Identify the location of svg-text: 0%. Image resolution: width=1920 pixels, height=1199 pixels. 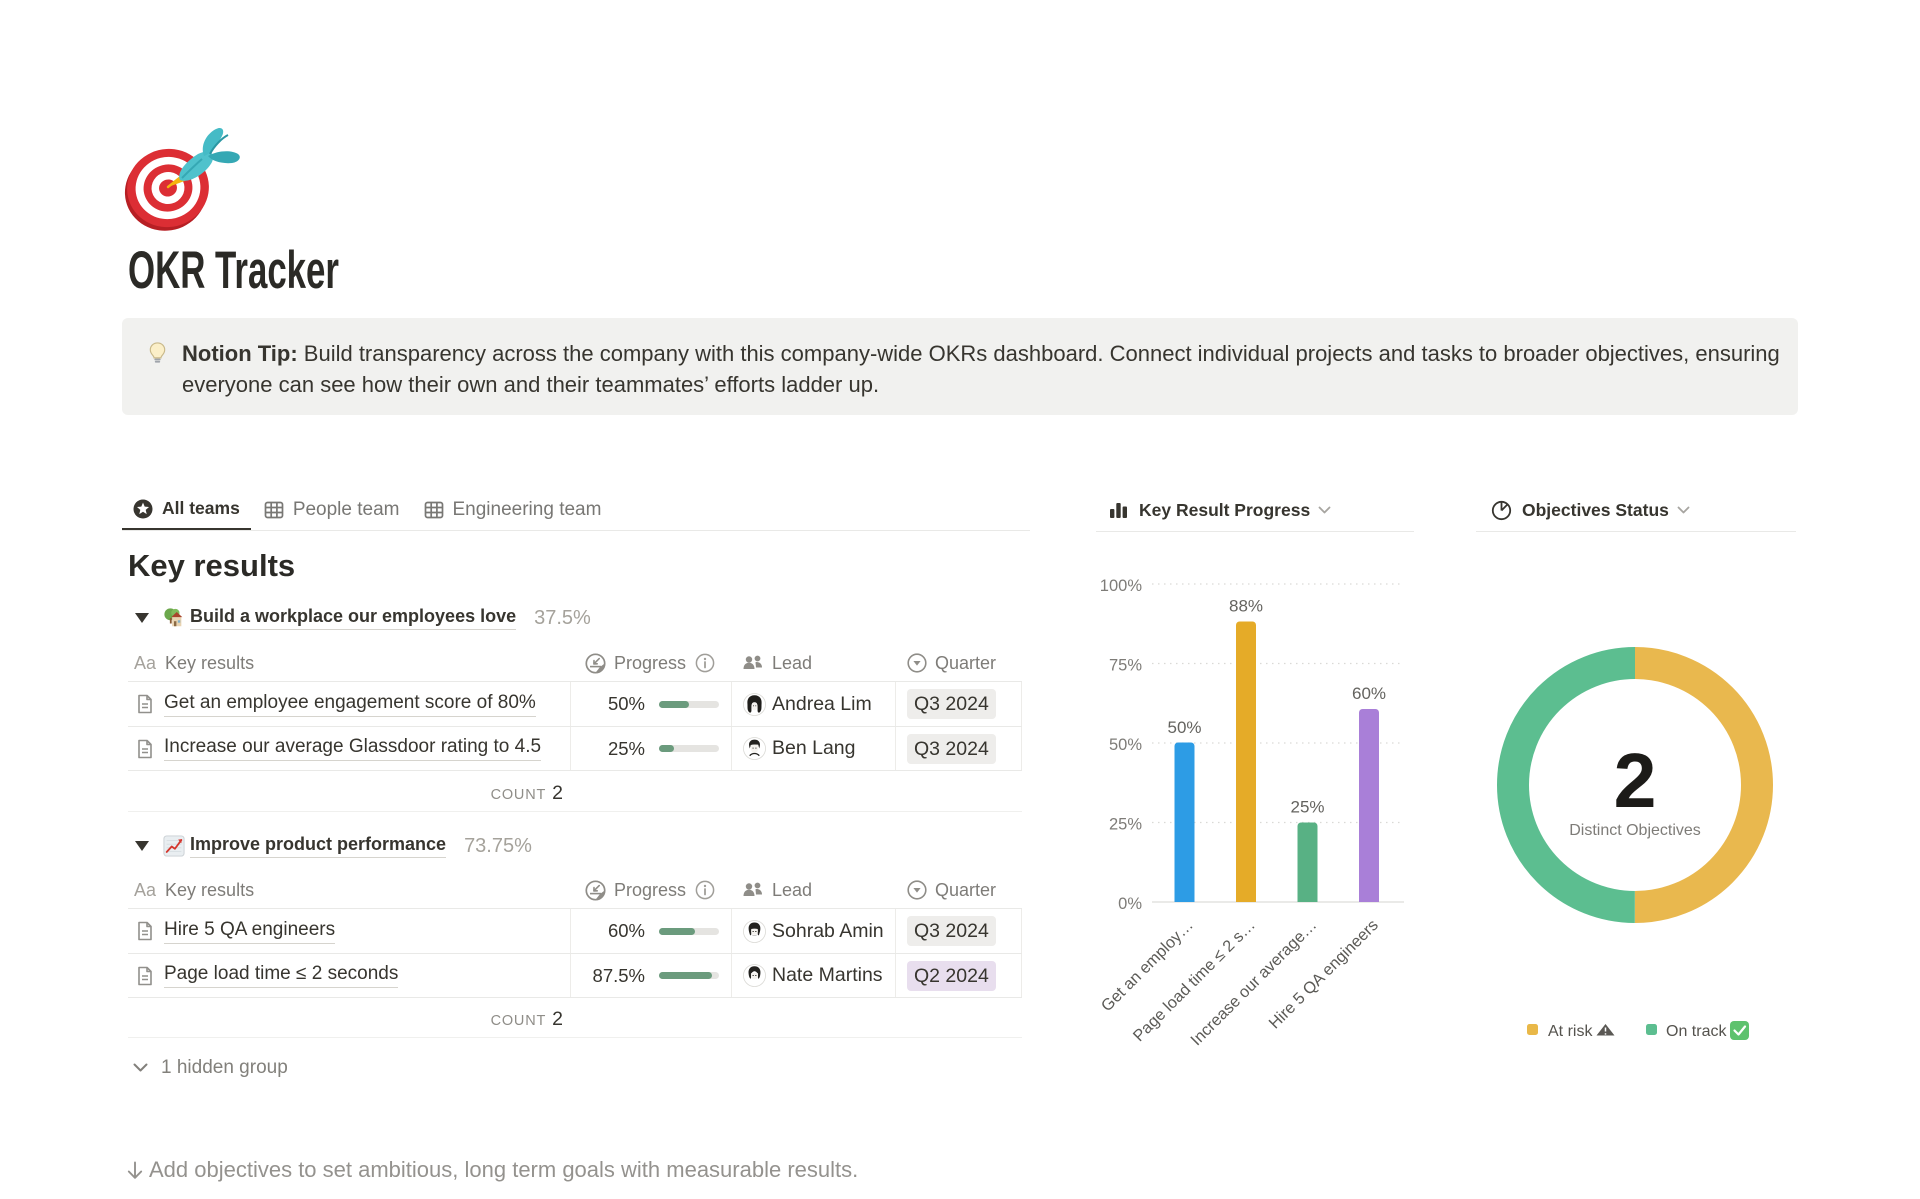
(1130, 904).